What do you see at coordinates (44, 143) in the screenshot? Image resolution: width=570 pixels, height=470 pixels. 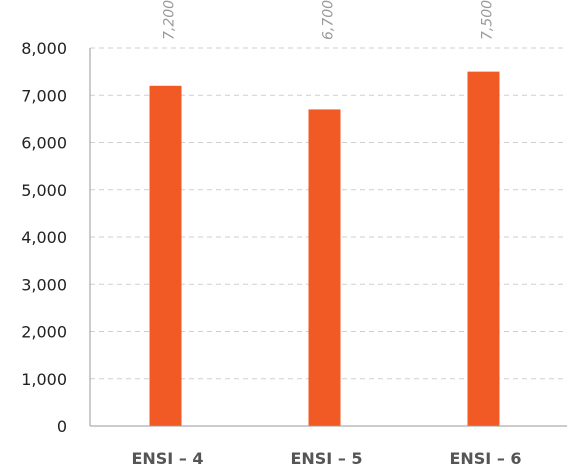 I see `y-tick-label: 6,000` at bounding box center [44, 143].